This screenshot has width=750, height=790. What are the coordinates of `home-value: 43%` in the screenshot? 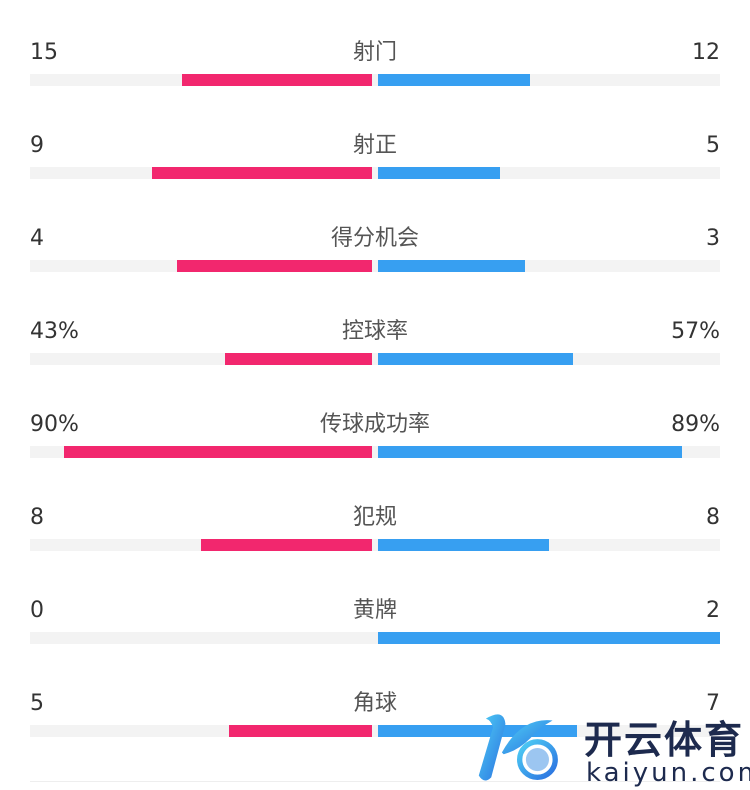 It's located at (54, 331).